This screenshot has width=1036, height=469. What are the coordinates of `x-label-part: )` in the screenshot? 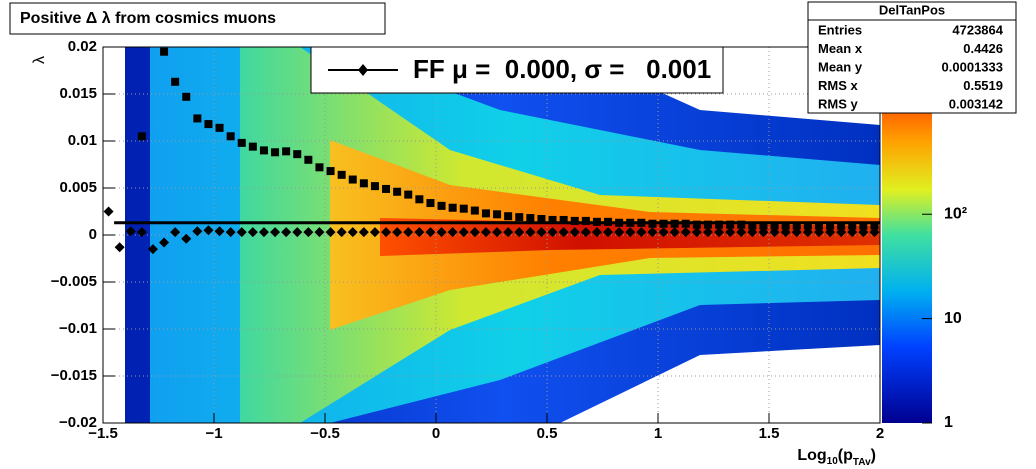 It's located at (873, 455).